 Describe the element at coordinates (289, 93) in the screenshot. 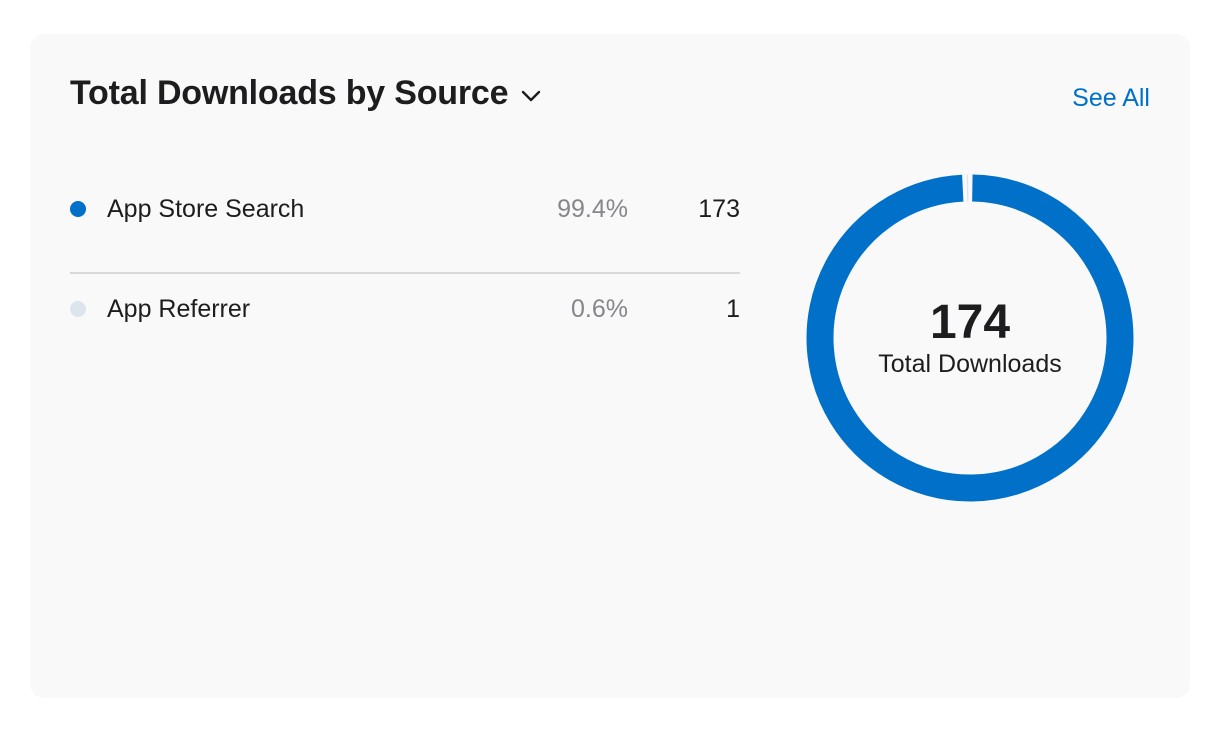

I see `card-title: Total Downloads by Source` at that location.